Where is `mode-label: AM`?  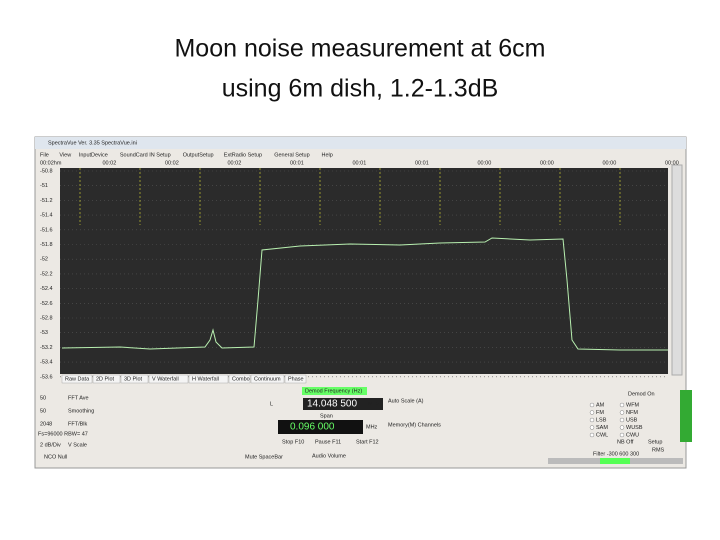 mode-label: AM is located at coordinates (600, 405).